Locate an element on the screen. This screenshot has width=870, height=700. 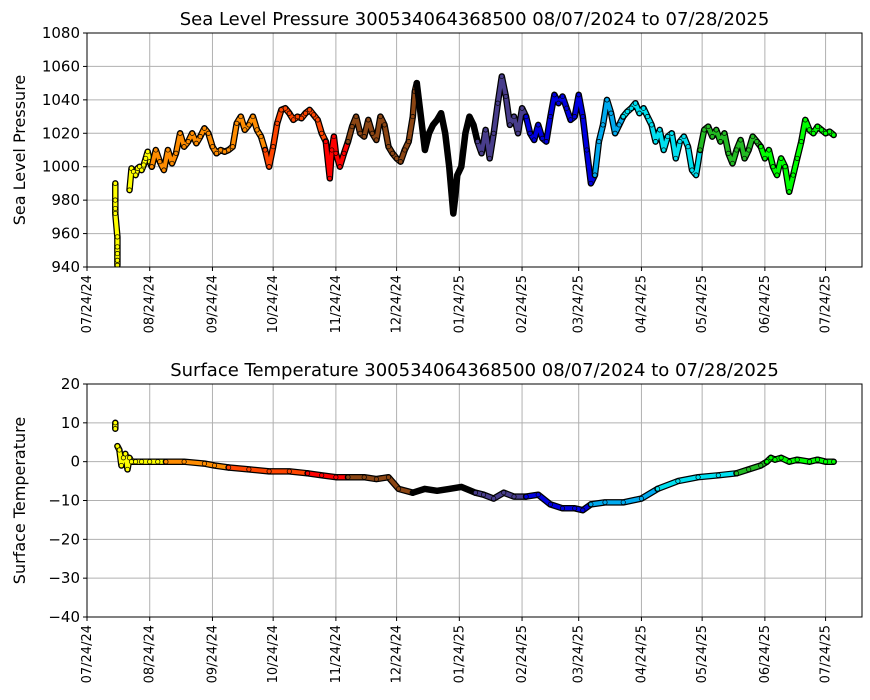
temperature-x-tick-label-06-24-25: 06/24/25 is located at coordinates (765, 654).